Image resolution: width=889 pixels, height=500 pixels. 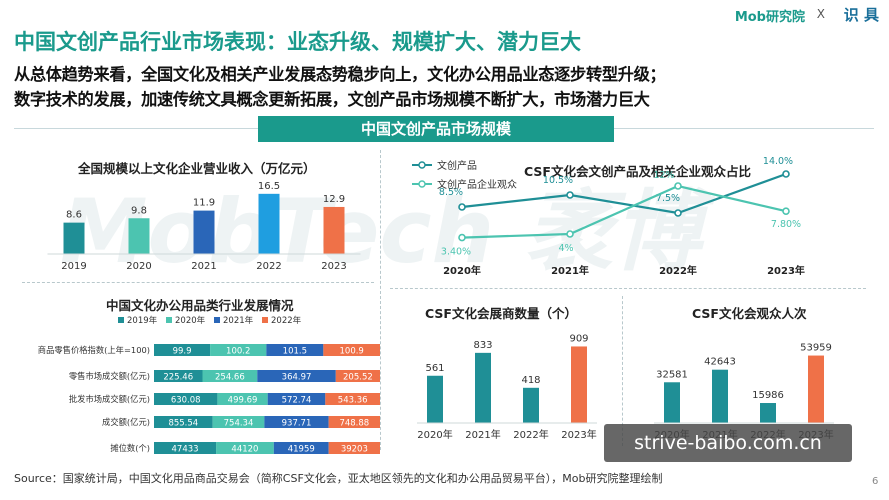 I want to click on data-label: 12%, so click(x=663, y=175).